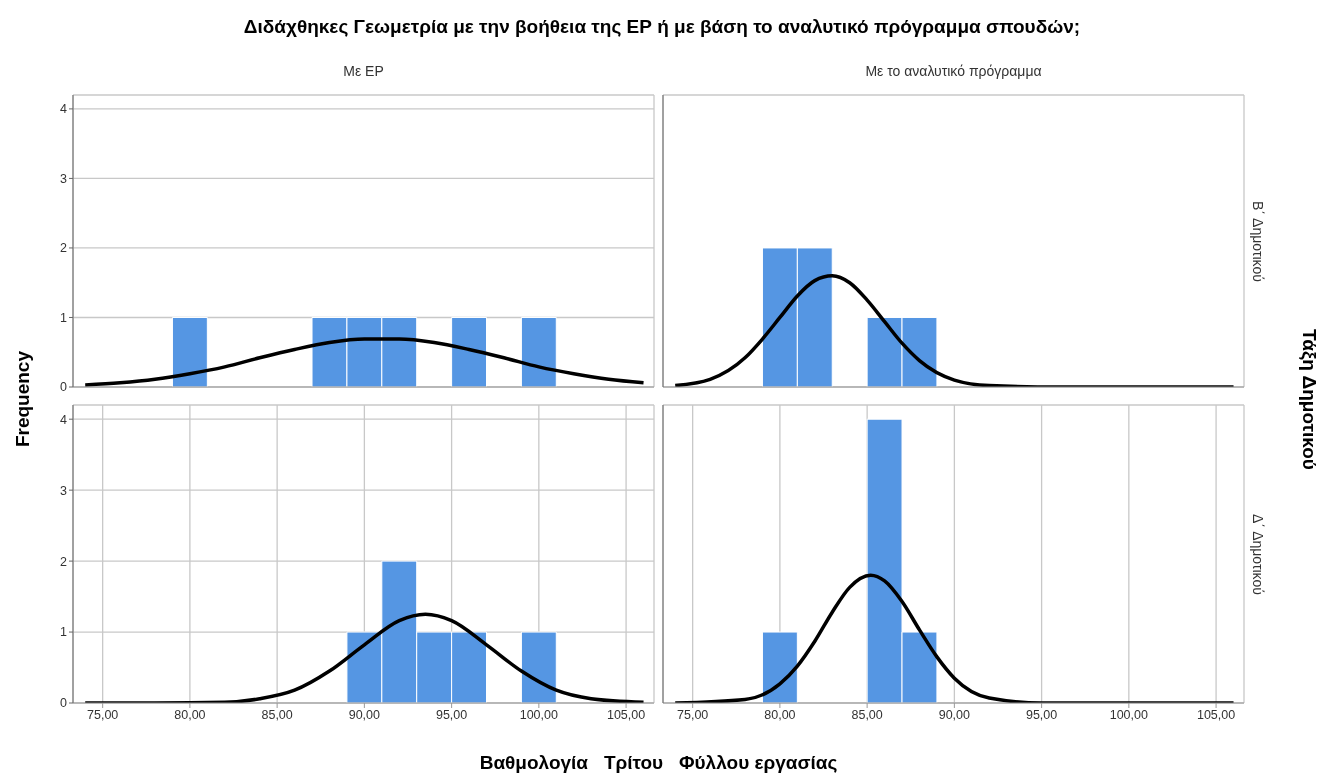 This screenshot has height=778, width=1324. Describe the element at coordinates (1309, 399) in the screenshot. I see `text: Τάξη Δημοτικού` at that location.